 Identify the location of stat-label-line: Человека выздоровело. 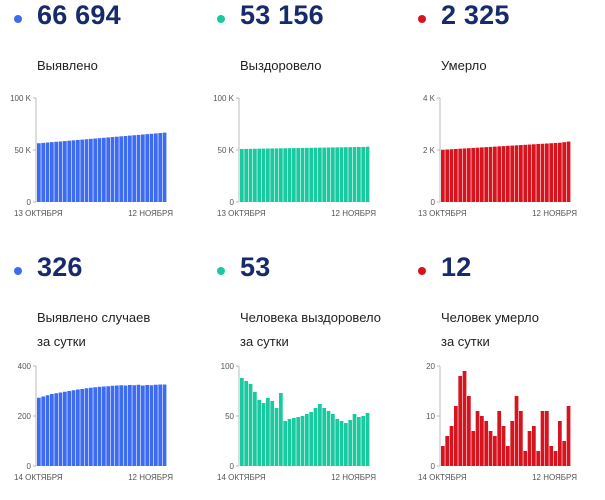
(310, 317).